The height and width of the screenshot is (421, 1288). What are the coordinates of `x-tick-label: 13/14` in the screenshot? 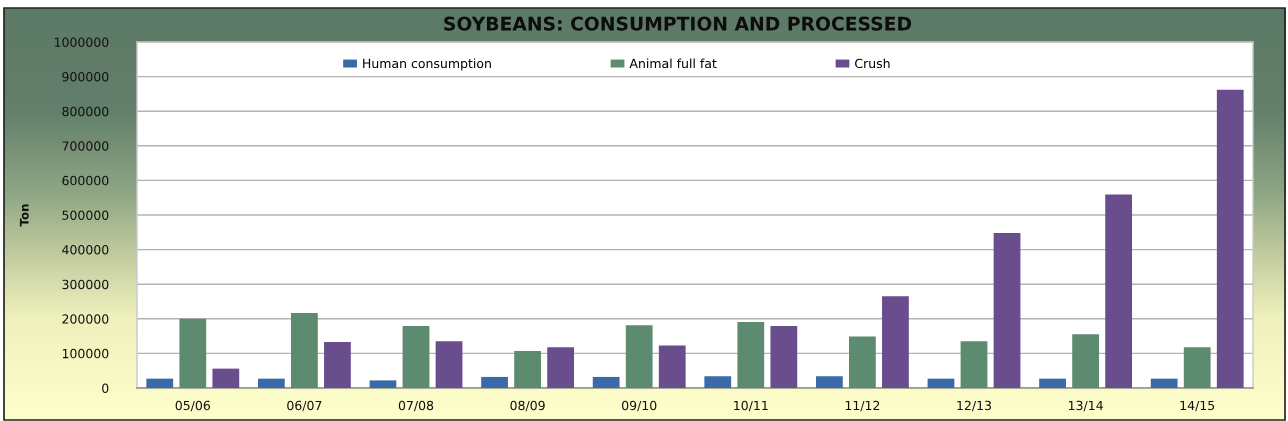 It's located at (1085, 406).